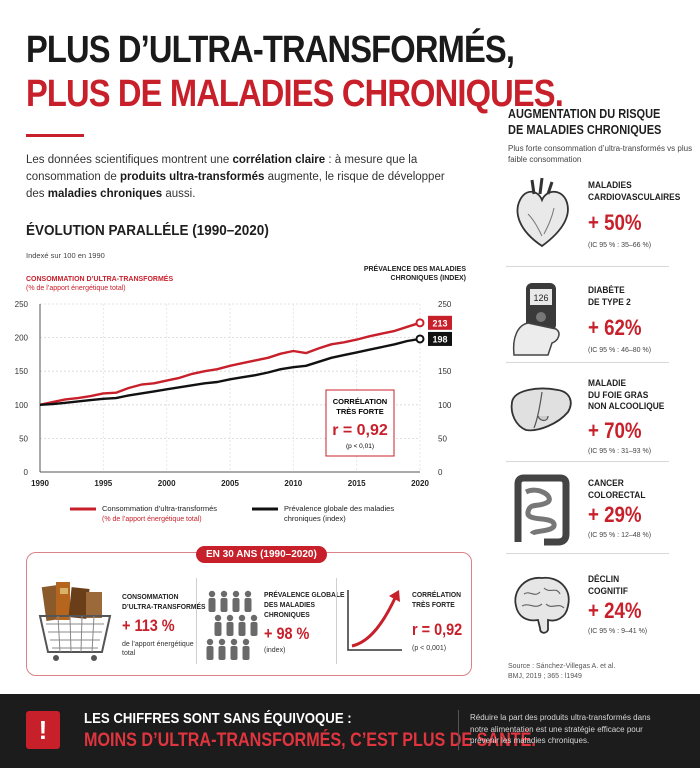 This screenshot has height=768, width=700. What do you see at coordinates (360, 411) in the screenshot?
I see `annotation-line2: TRÈS FORTE` at bounding box center [360, 411].